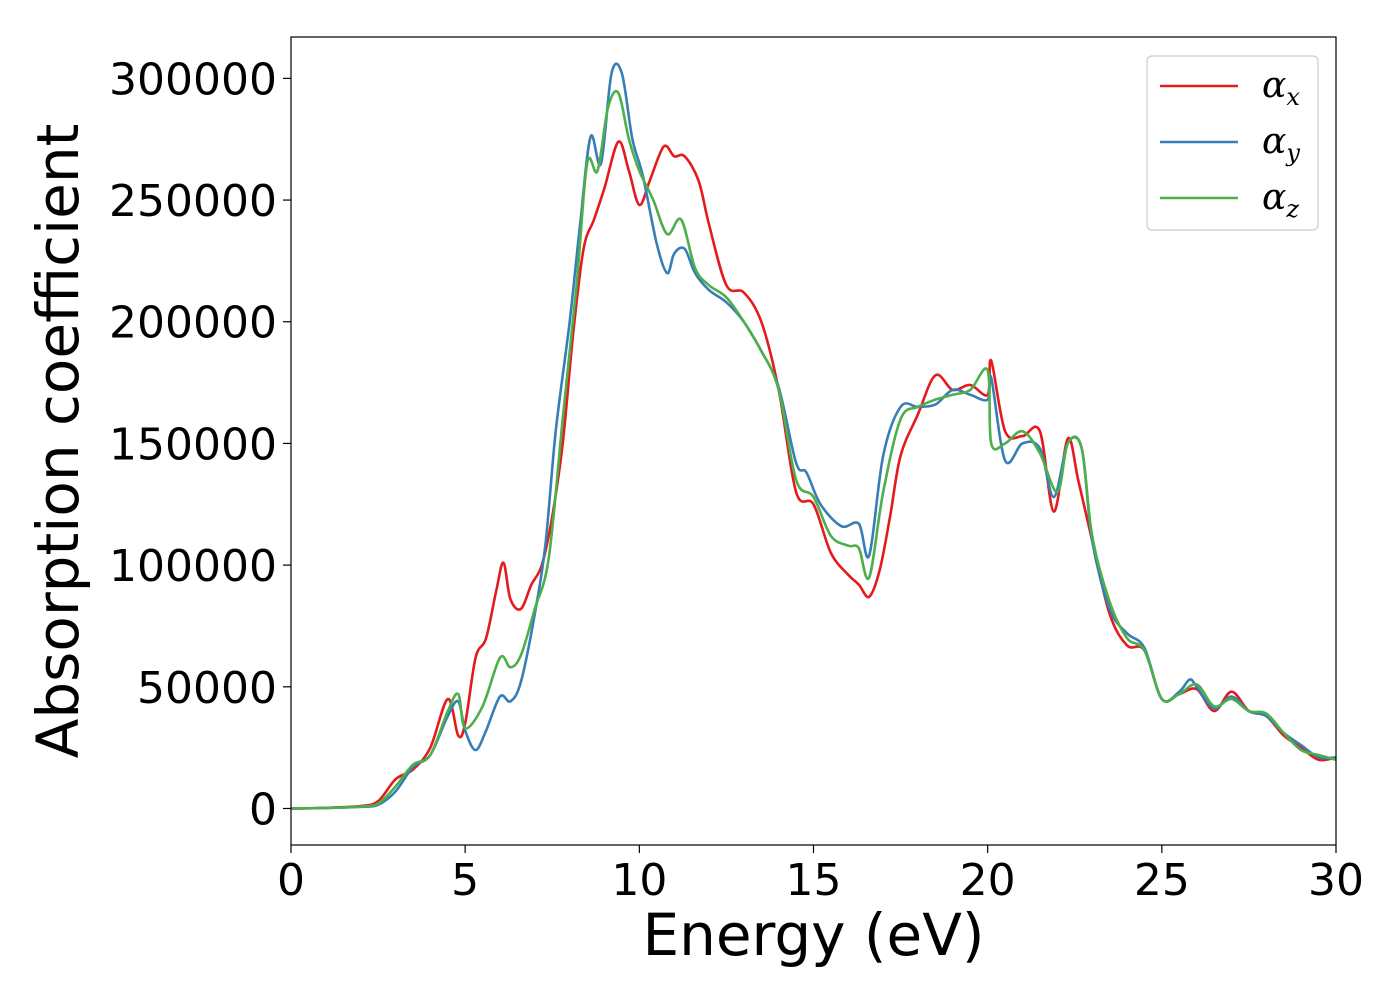  What do you see at coordinates (193, 444) in the screenshot?
I see `y-tick-label: 150000` at bounding box center [193, 444].